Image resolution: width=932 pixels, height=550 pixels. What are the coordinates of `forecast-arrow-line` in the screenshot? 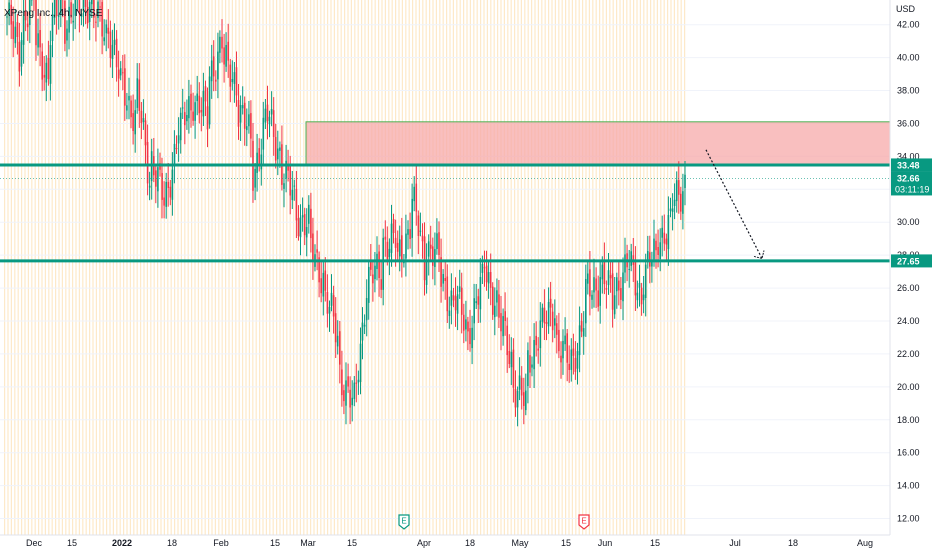 It's located at (734, 204).